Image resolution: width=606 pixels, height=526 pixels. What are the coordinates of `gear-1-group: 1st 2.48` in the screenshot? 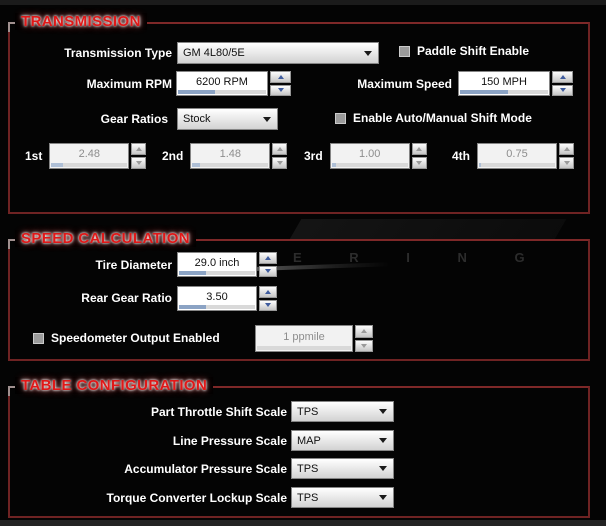 It's located at (86, 156).